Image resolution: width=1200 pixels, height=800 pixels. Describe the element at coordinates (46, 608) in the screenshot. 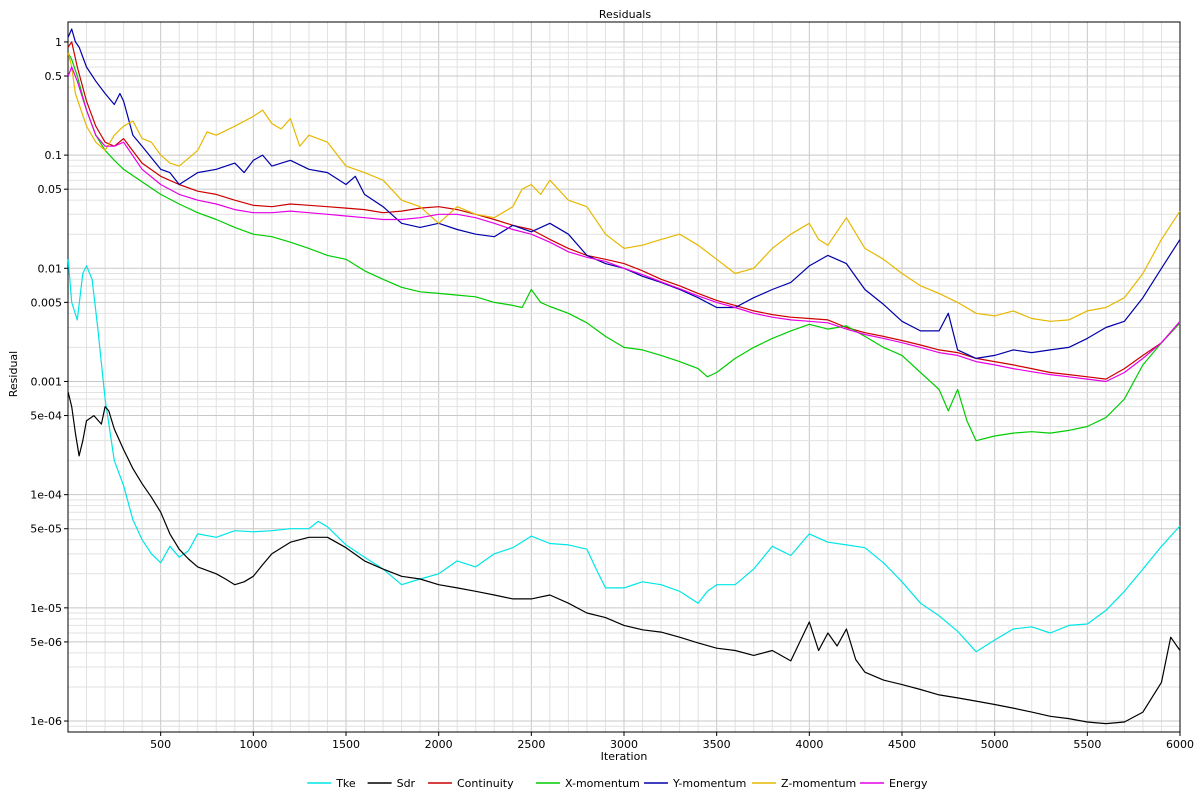

I see `y-tick-label: 1e-05` at that location.